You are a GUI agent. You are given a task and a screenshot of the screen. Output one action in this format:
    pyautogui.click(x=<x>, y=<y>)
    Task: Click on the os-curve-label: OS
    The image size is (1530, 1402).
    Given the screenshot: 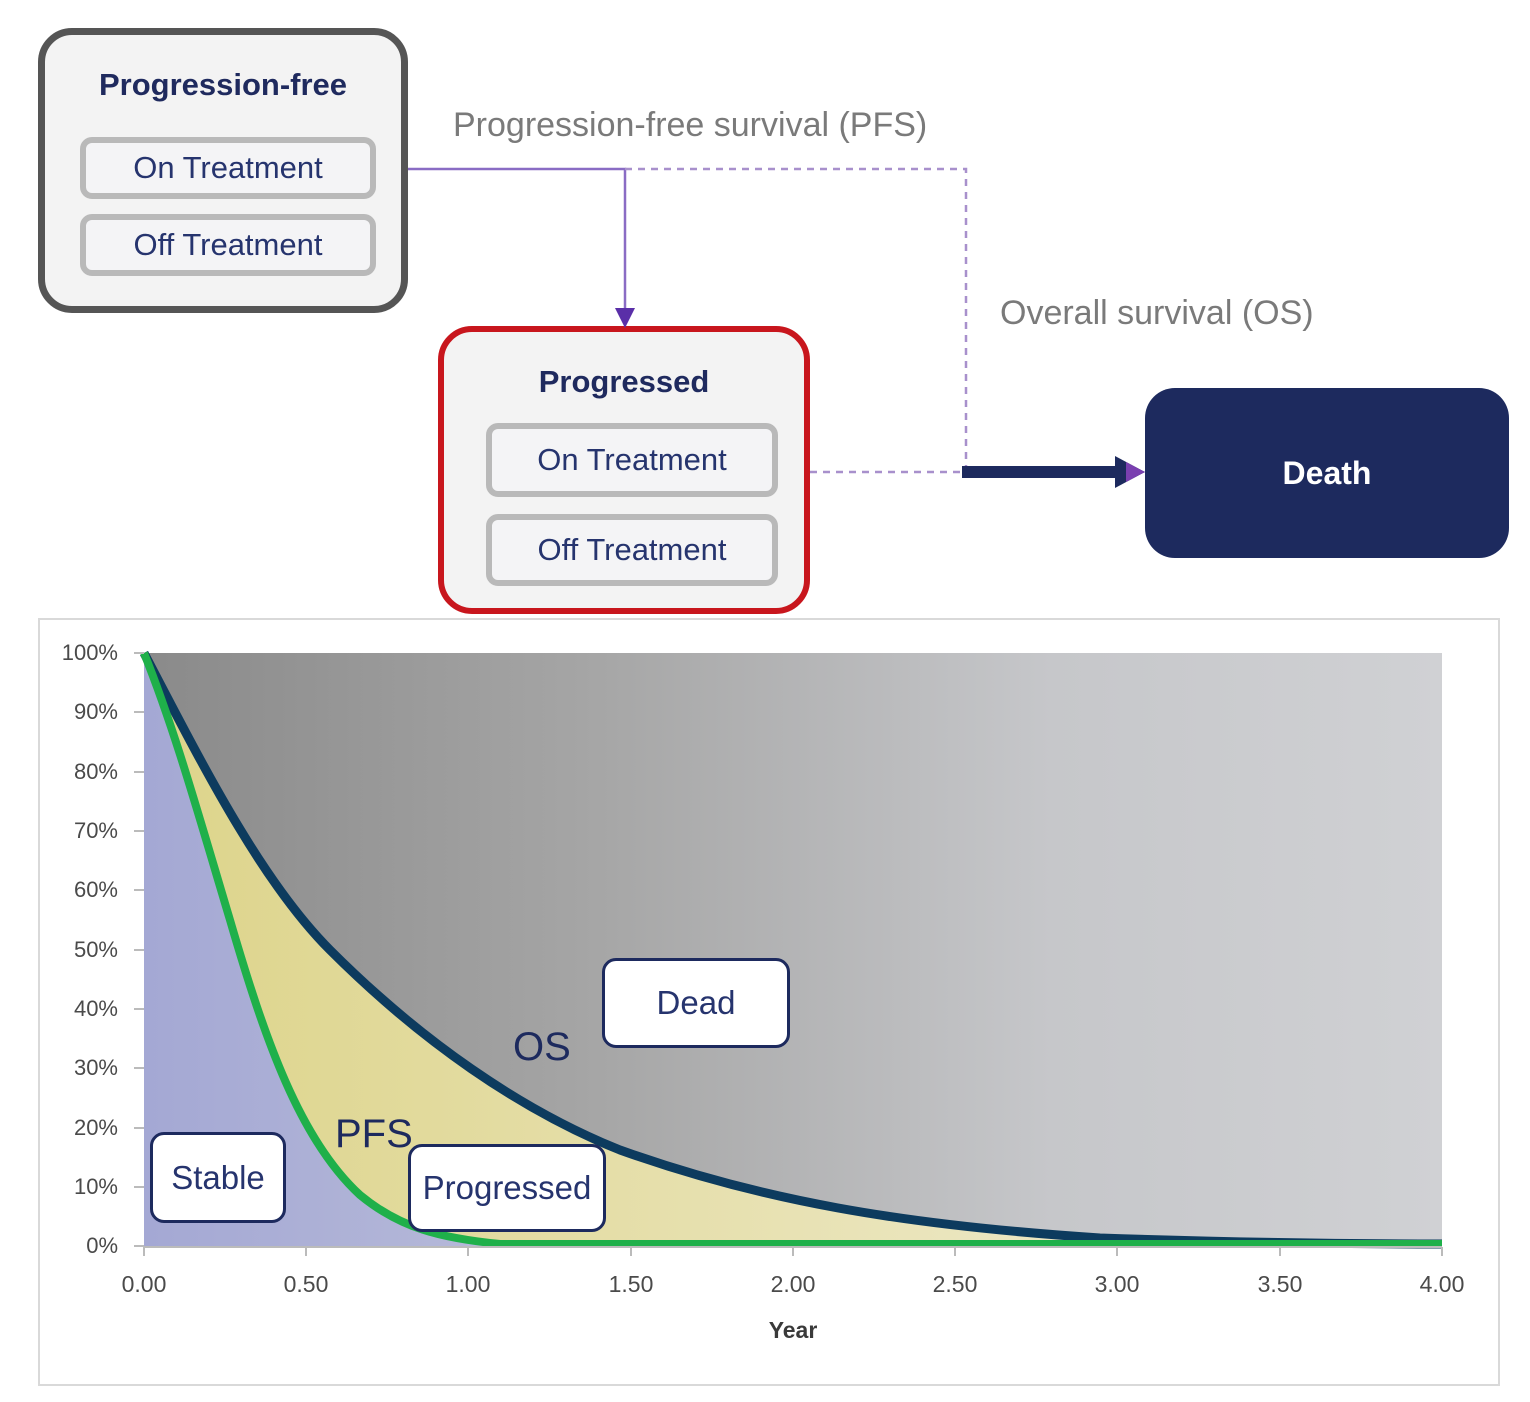 What is the action you would take?
    pyautogui.click(x=542, y=1047)
    